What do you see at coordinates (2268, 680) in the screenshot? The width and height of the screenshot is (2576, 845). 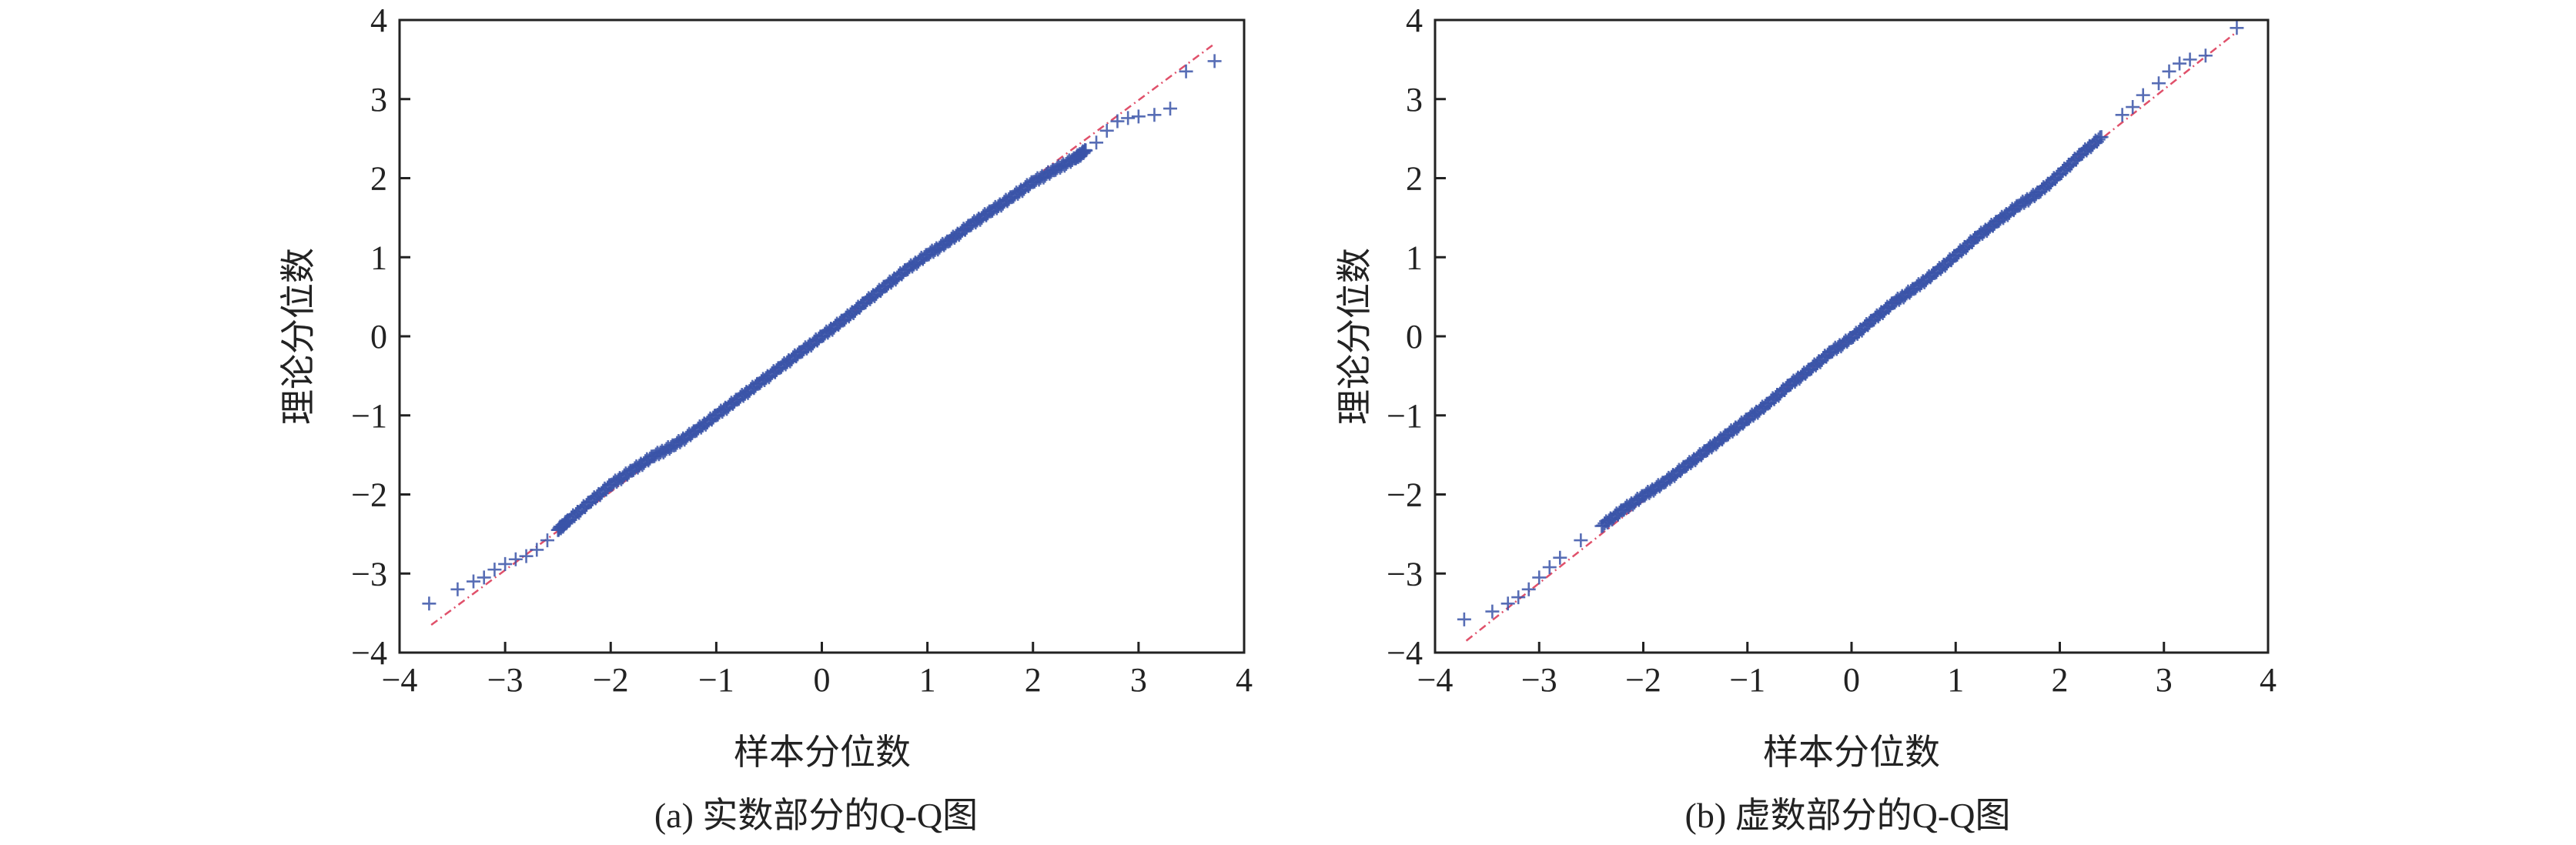 I see `x-tick-label: 4` at bounding box center [2268, 680].